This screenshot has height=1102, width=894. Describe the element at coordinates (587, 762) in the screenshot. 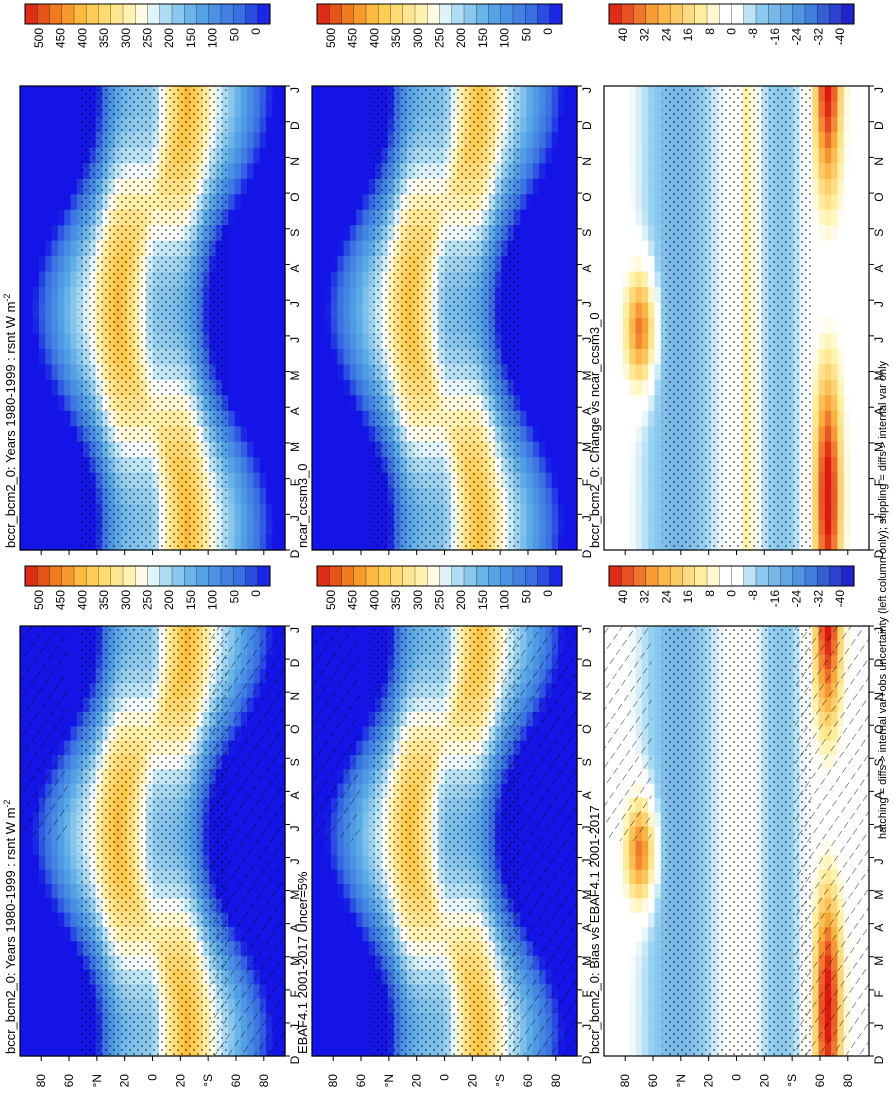

I see `month-tick-label: S` at that location.